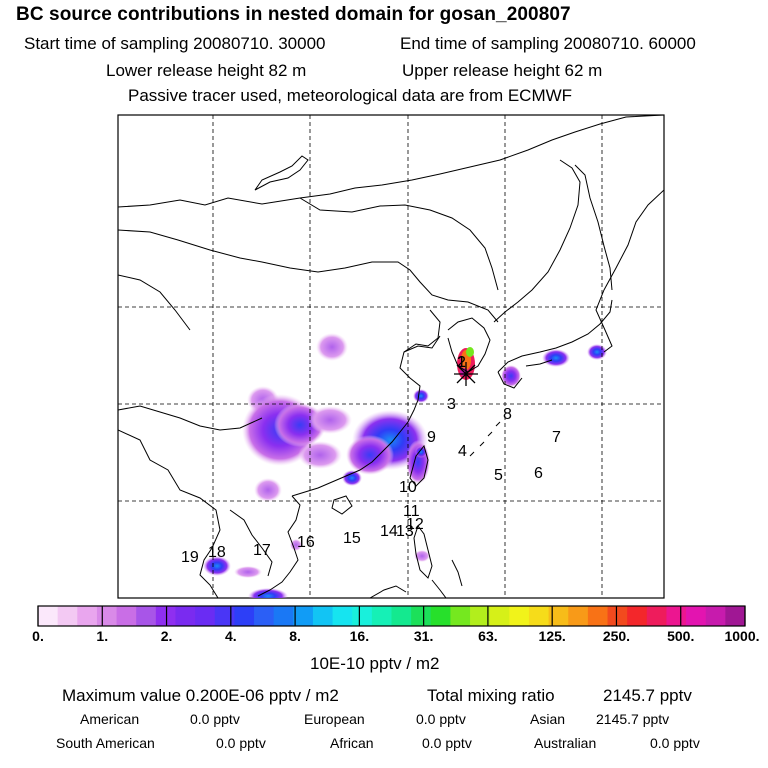 This screenshot has height=768, width=768. What do you see at coordinates (488, 636) in the screenshot?
I see `colorbar-tick-label: 63.` at bounding box center [488, 636].